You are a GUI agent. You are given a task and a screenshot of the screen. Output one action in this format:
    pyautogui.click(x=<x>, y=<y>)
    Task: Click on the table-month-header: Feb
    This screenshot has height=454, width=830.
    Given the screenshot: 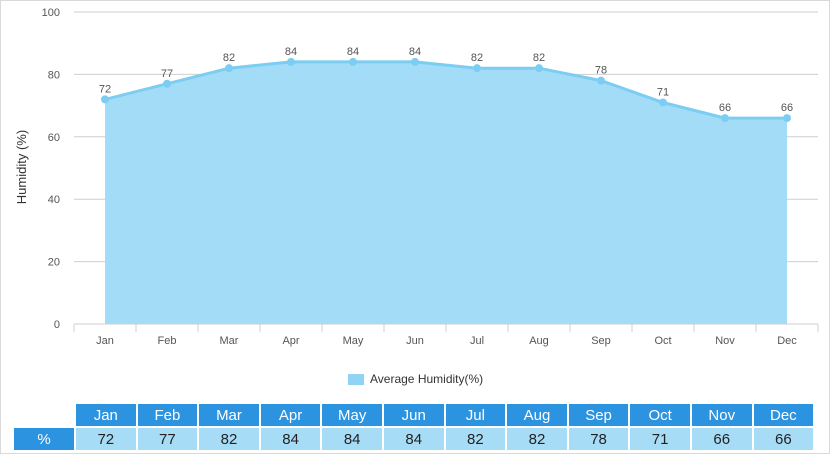 What is the action you would take?
    pyautogui.click(x=167, y=415)
    